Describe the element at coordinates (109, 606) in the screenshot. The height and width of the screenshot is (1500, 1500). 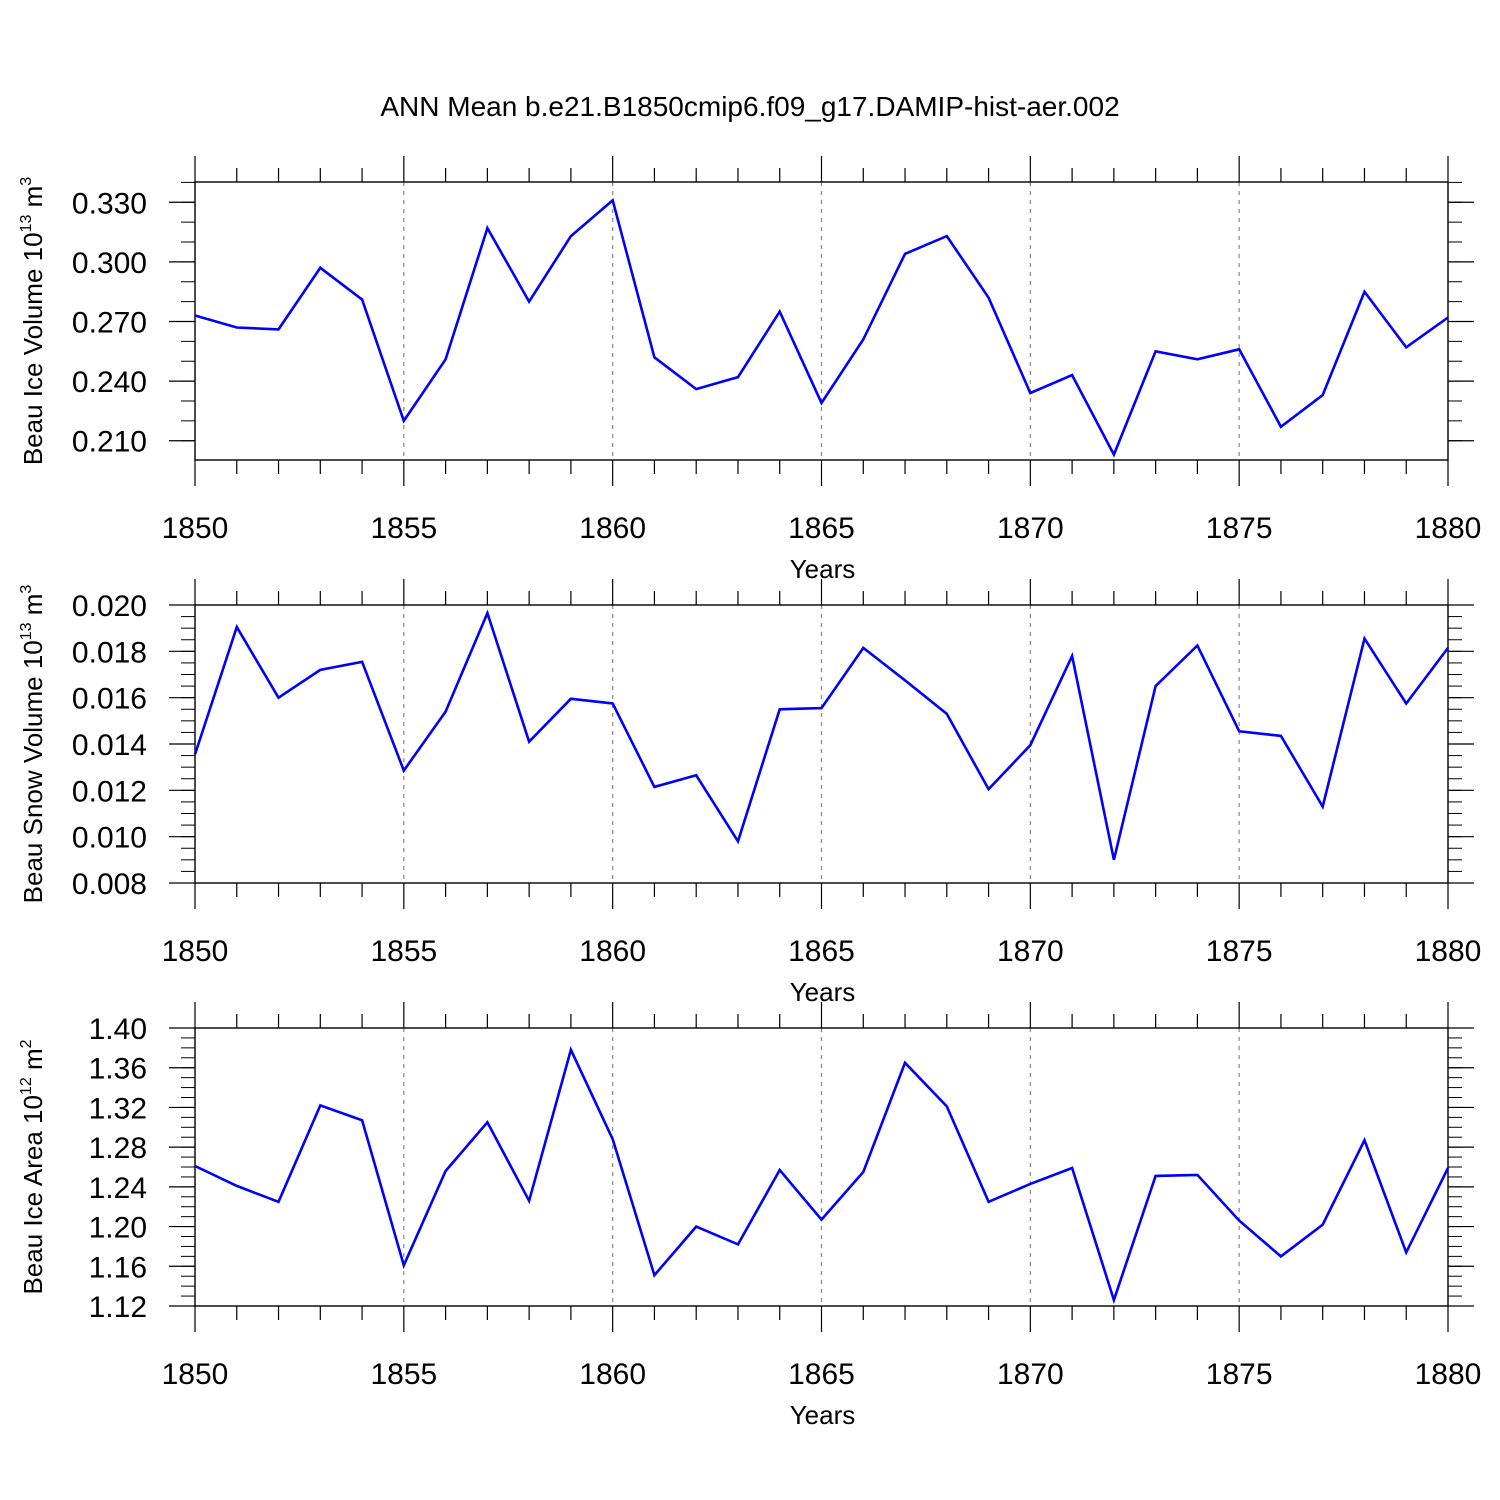
I see `y-tick-label: 0.020` at that location.